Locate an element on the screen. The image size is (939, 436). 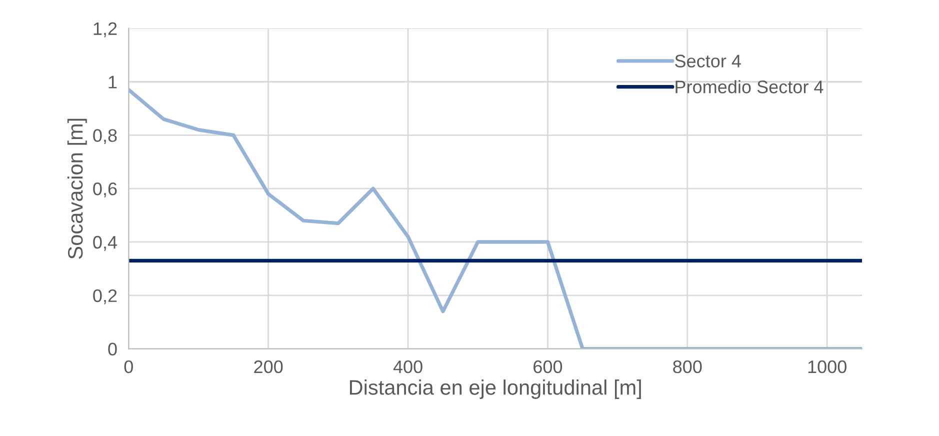
x-tick-label: 200 is located at coordinates (268, 367).